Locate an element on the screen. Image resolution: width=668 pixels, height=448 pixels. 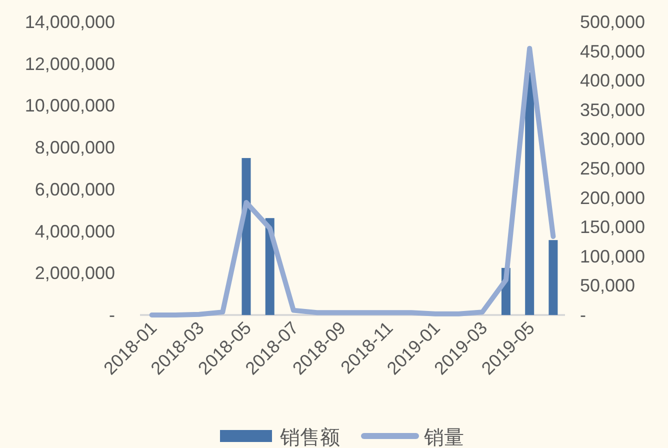
y-tick-label: 8,000,000 is located at coordinates (74, 148).